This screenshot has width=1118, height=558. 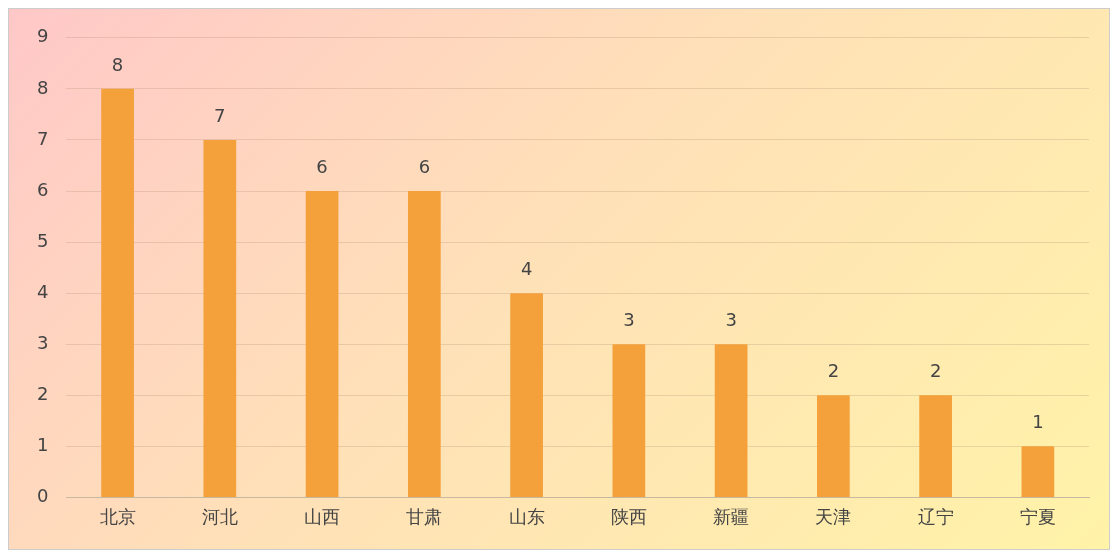 I want to click on y-tick-label: 3, so click(x=43, y=342).